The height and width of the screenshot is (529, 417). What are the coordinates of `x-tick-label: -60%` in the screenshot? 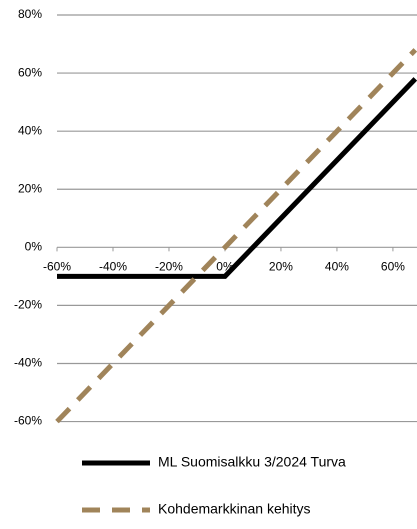 It's located at (57, 267).